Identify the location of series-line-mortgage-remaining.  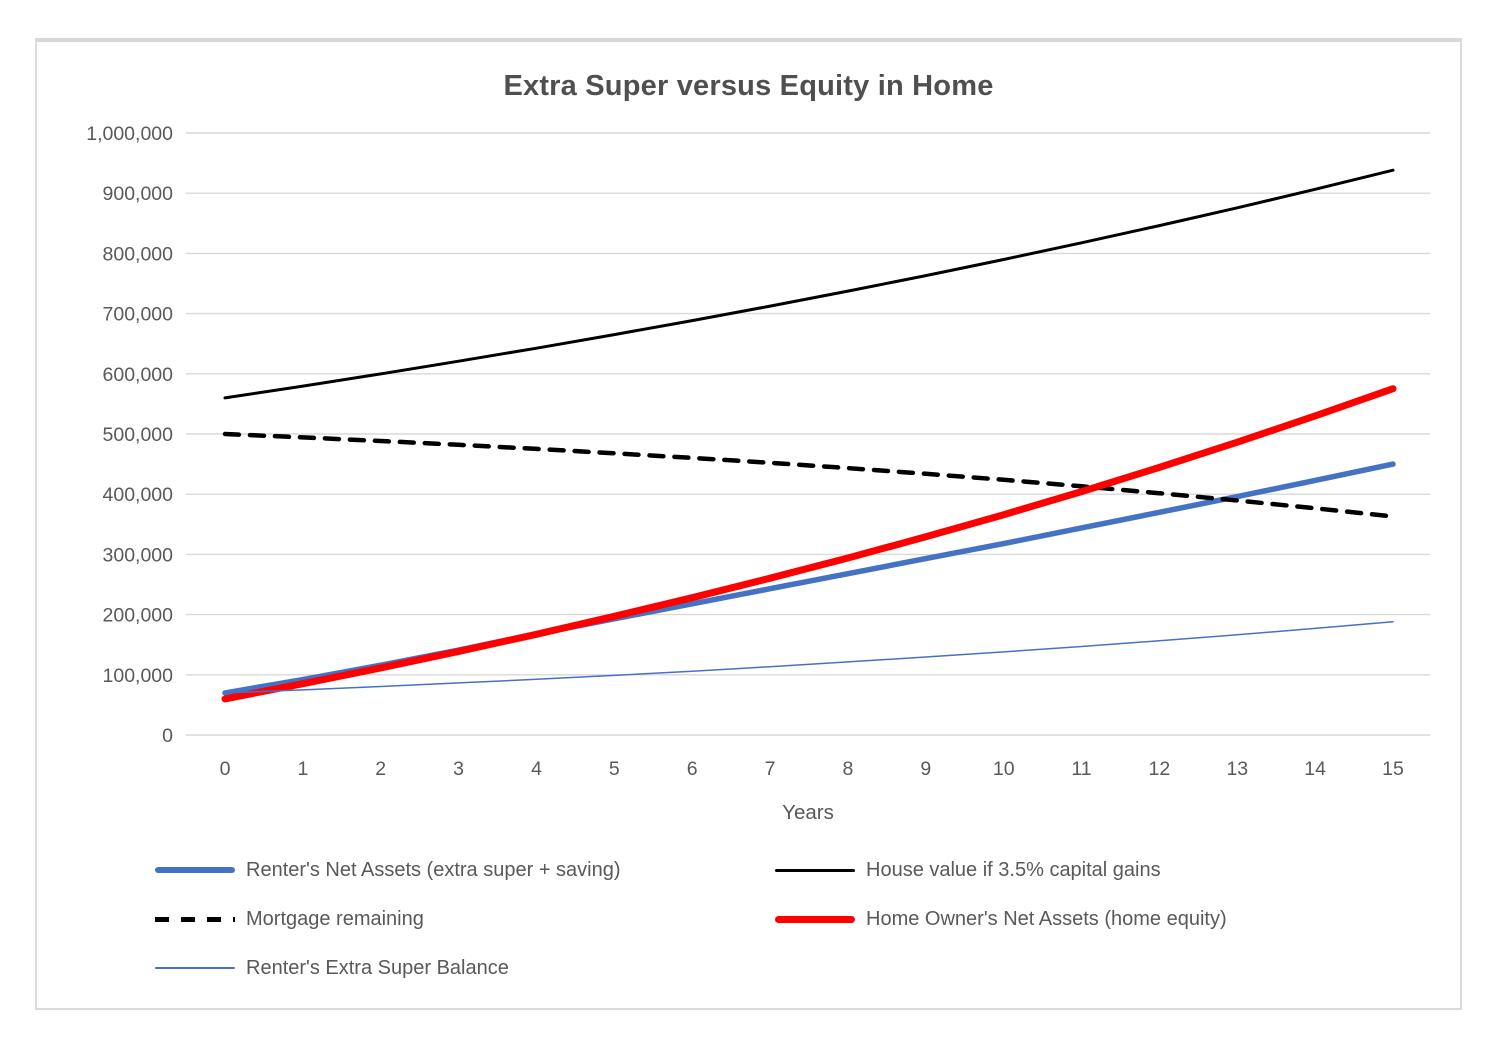
(809, 475).